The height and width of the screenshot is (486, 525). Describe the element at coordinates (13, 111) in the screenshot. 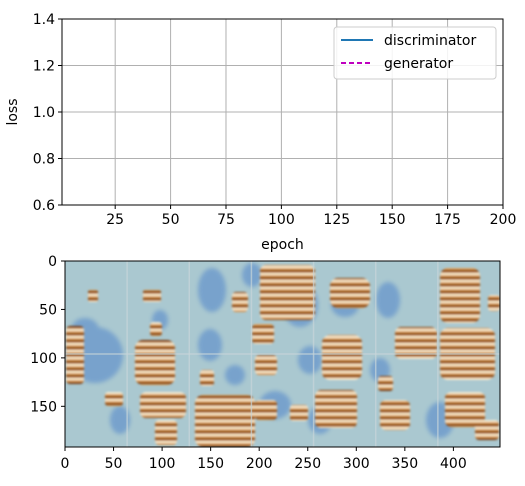

I see `loss-y-label: loss` at that location.